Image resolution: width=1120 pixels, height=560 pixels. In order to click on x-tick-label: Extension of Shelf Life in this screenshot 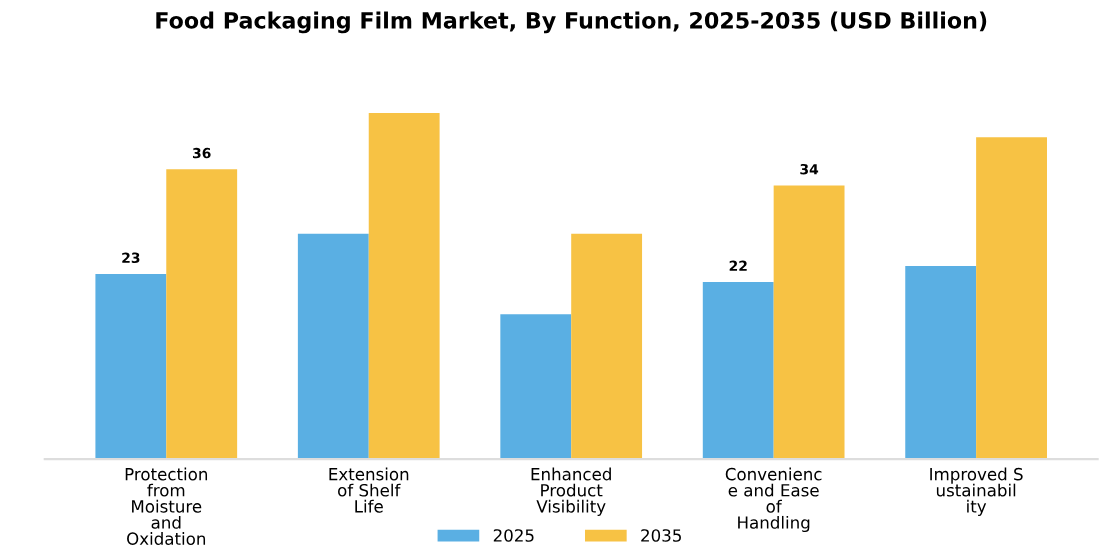, I will do `click(369, 490)`.